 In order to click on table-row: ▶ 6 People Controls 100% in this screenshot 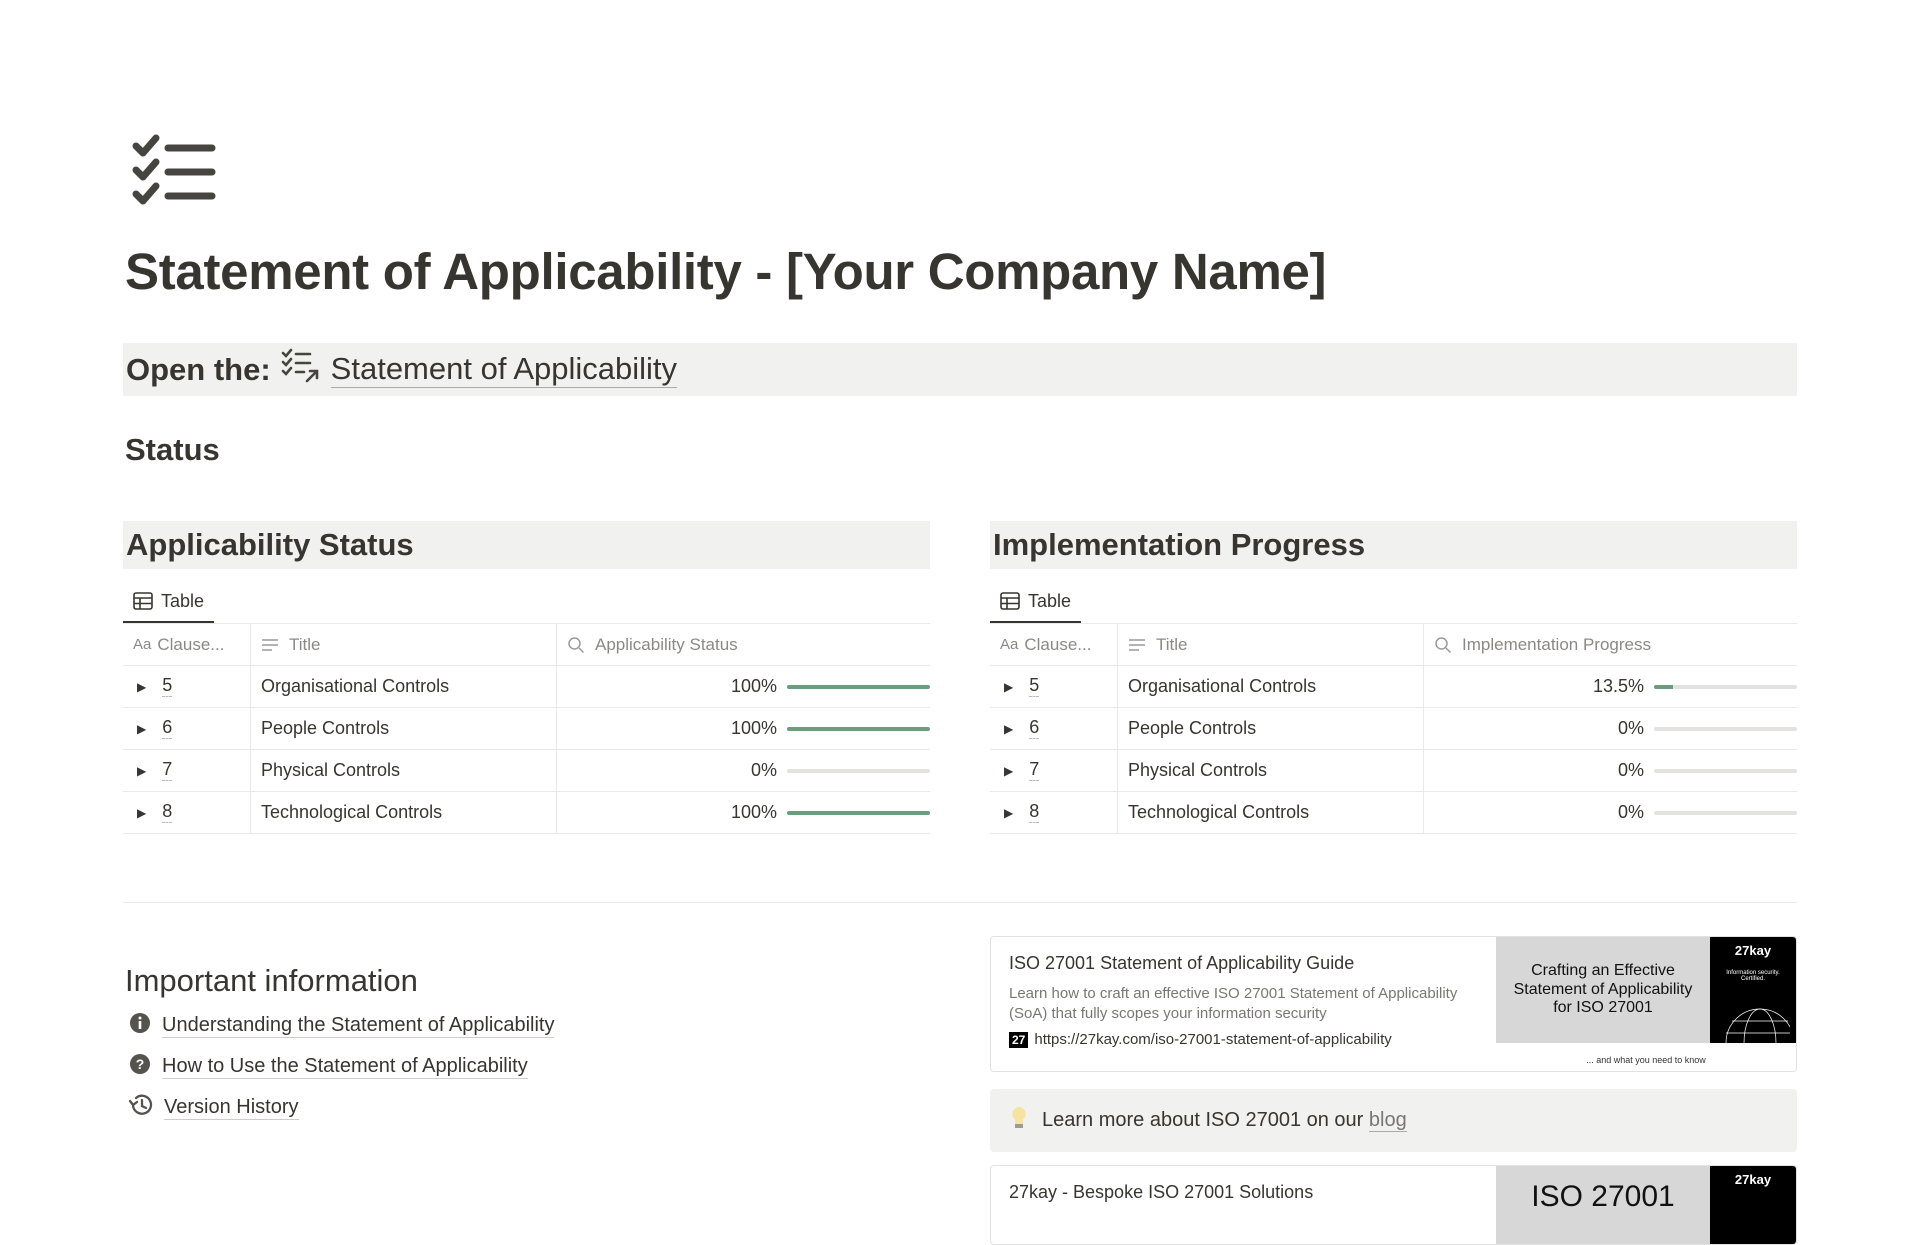, I will do `click(526, 729)`.